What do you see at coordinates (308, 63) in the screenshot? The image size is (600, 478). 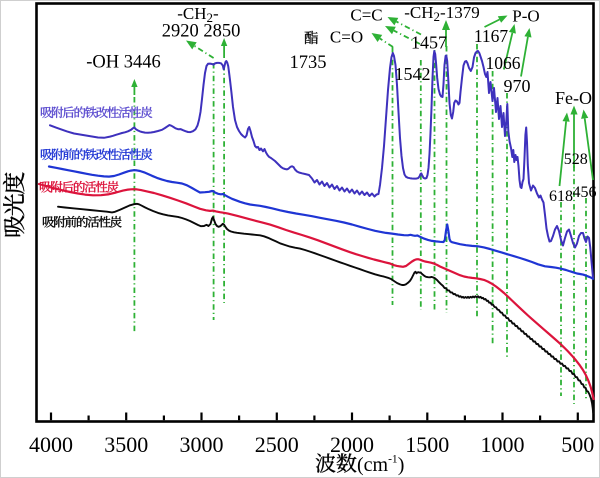 I see `svg-text: 1735` at bounding box center [308, 63].